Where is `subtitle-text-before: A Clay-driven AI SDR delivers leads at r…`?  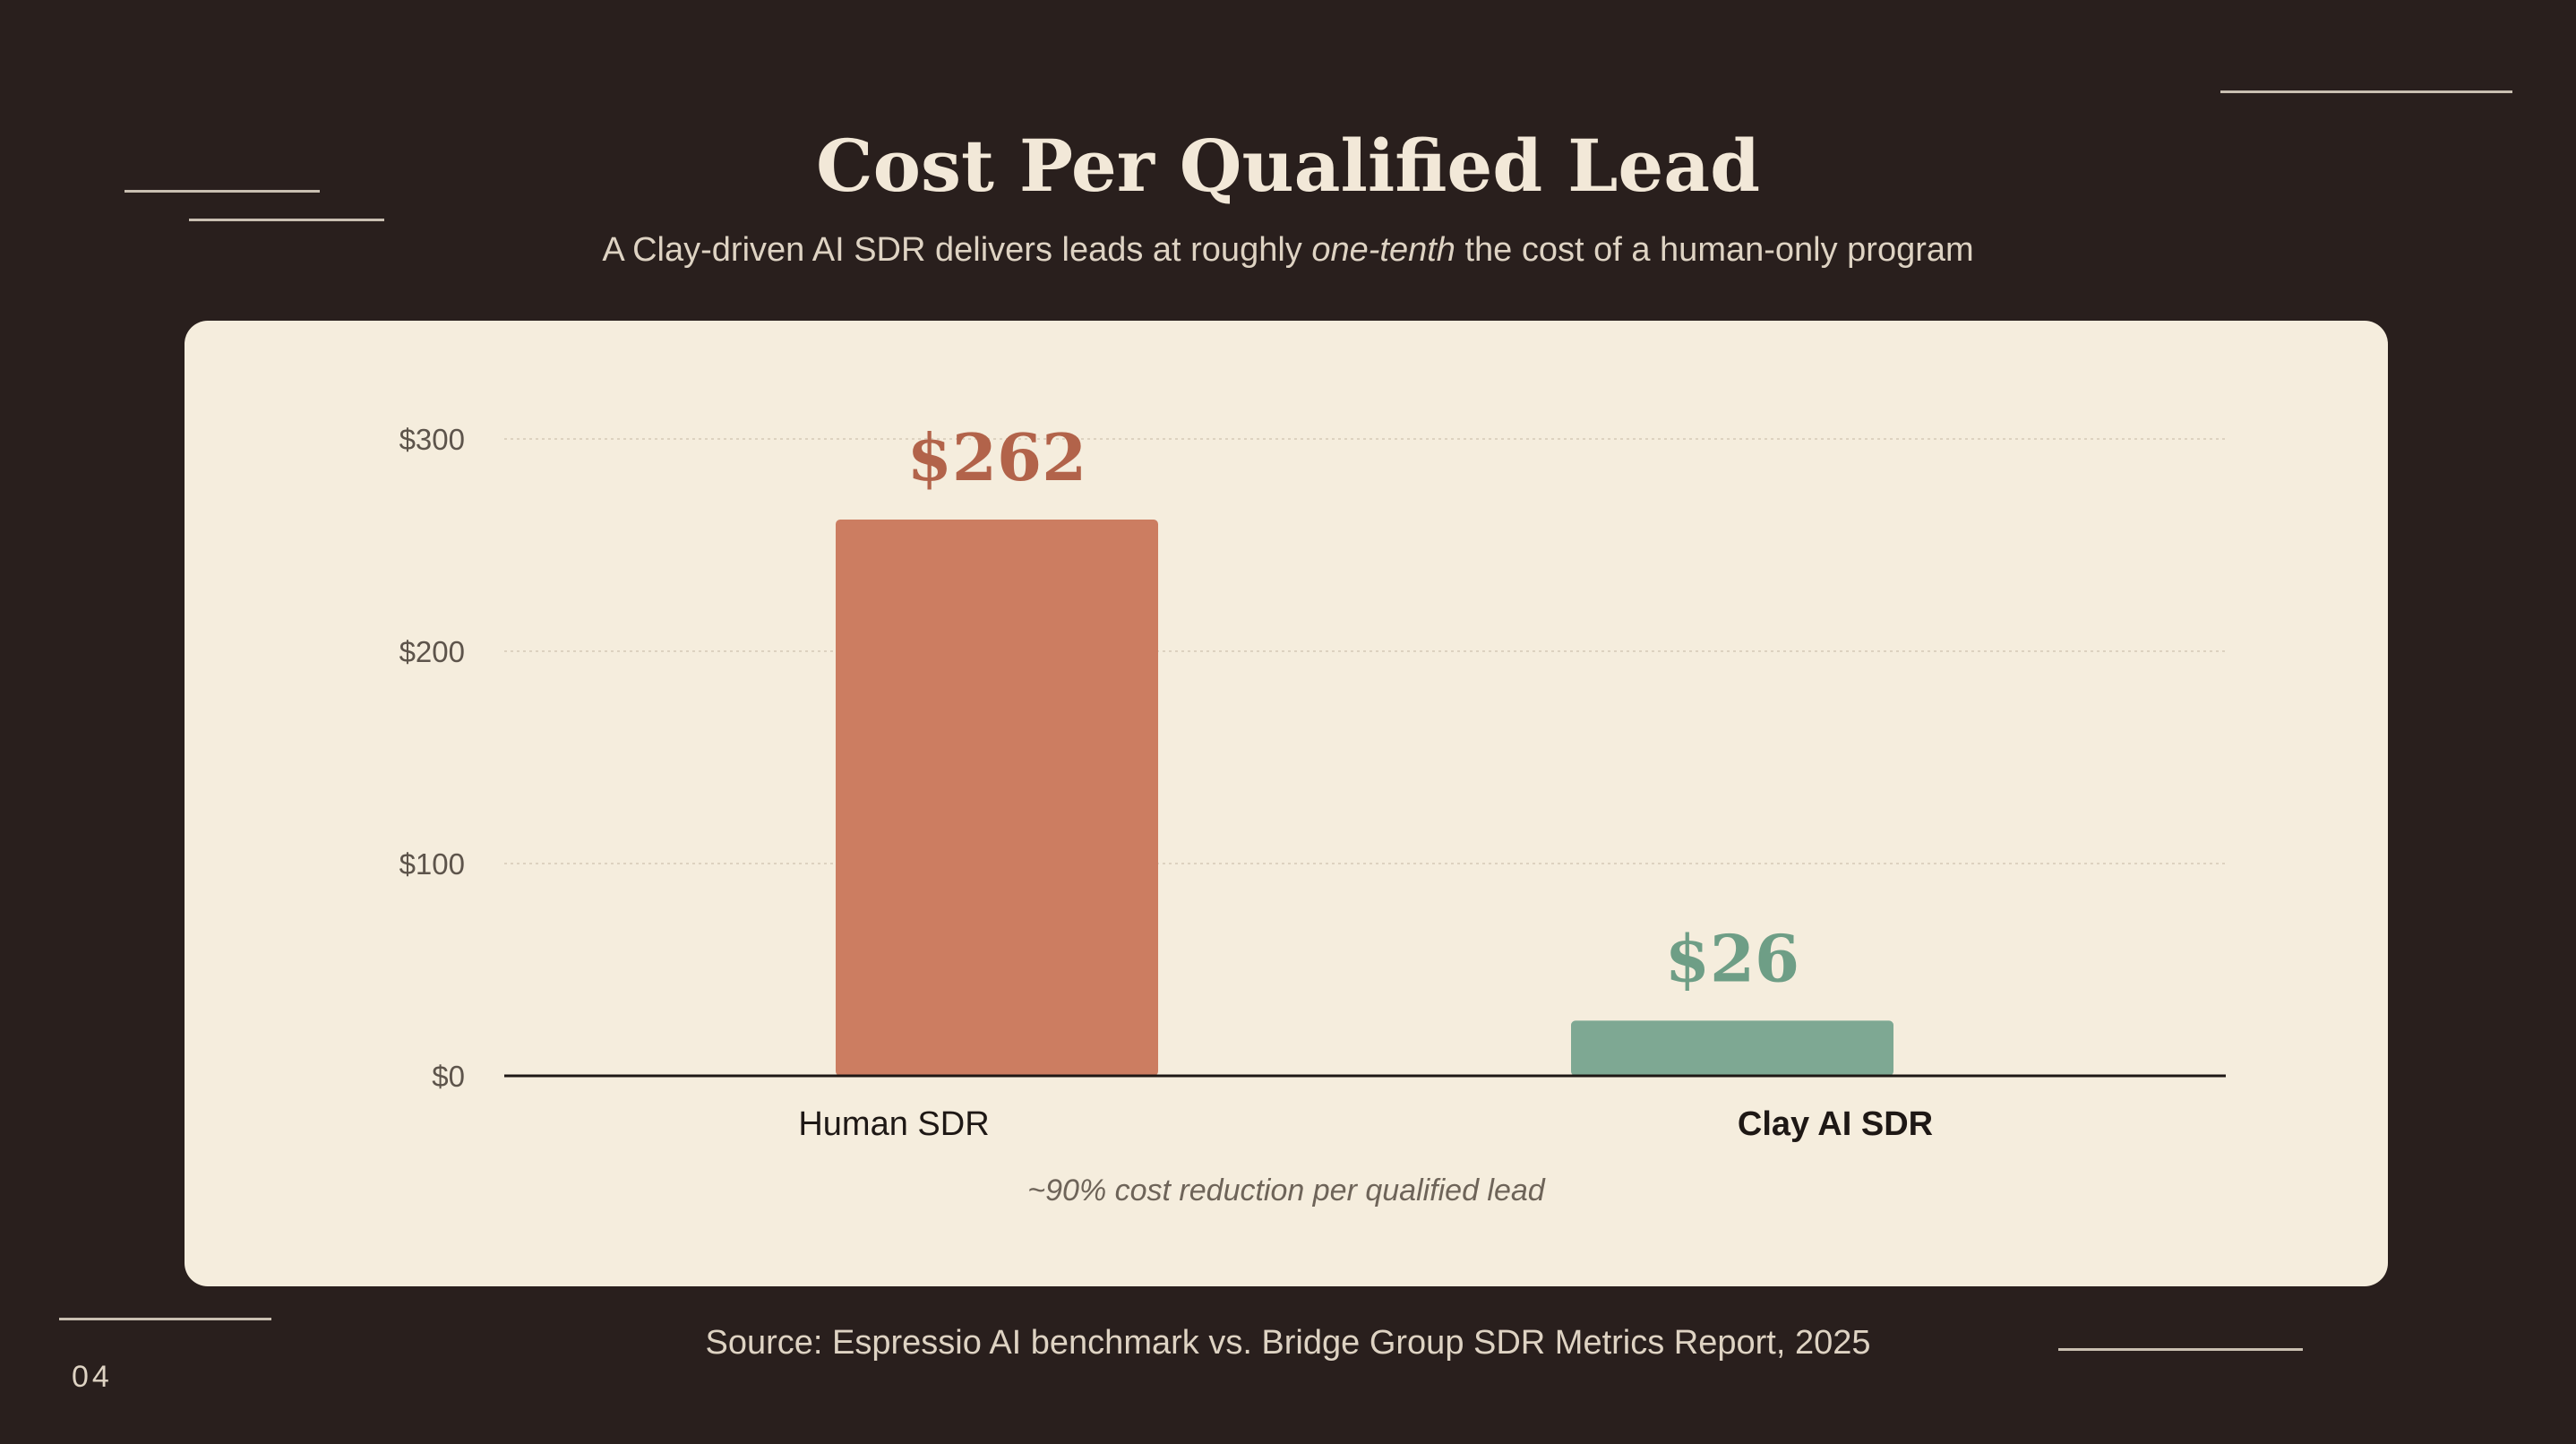 subtitle-text-before: A Clay-driven AI SDR delivers leads at r… is located at coordinates (957, 250).